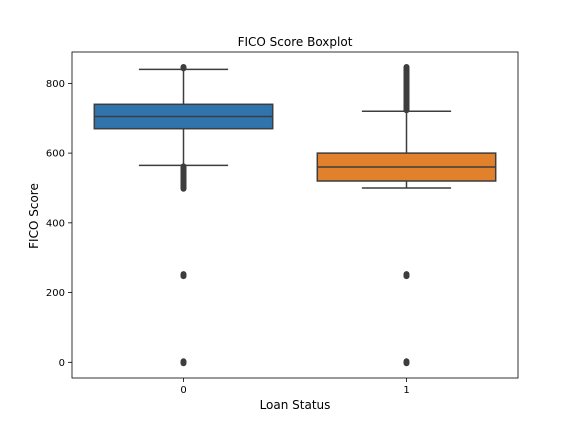 The image size is (576, 432). I want to click on y-tick-label: 200, so click(55, 293).